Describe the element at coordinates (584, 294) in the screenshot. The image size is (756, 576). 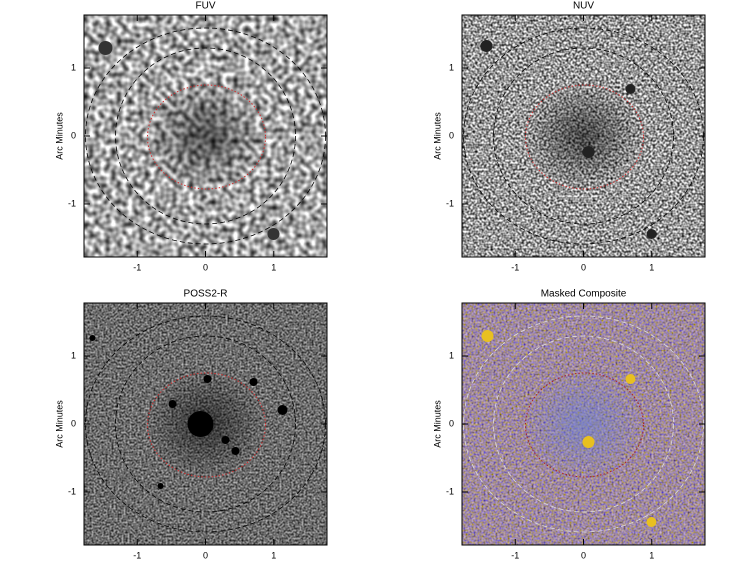
I see `panel-title: Masked Composite` at that location.